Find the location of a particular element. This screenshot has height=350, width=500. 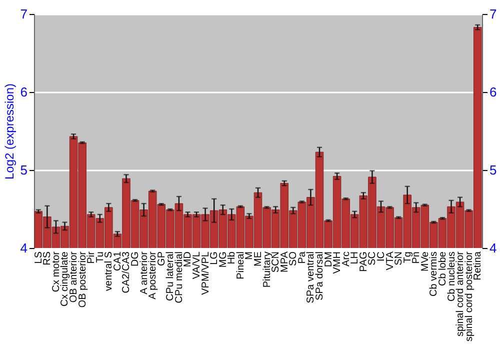

y-tick-label: 7 is located at coordinates (24, 14).